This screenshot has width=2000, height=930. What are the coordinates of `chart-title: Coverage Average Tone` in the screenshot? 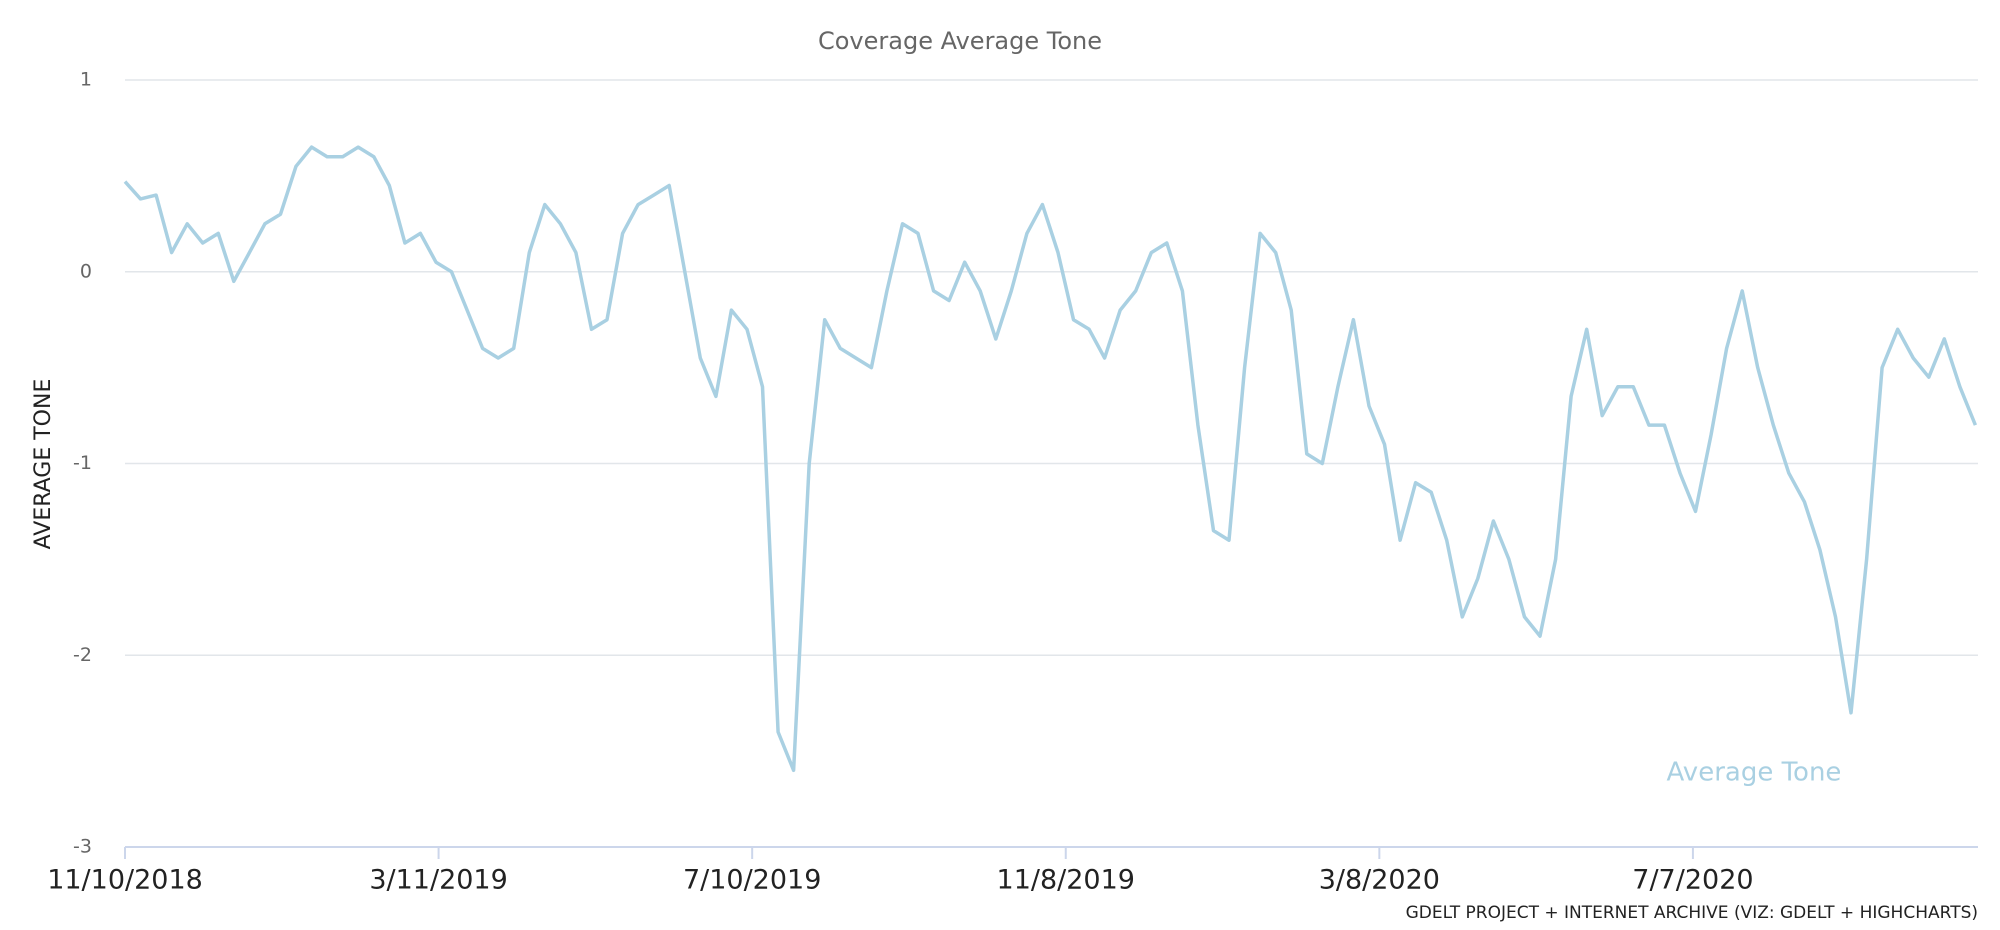 It's located at (960, 41).